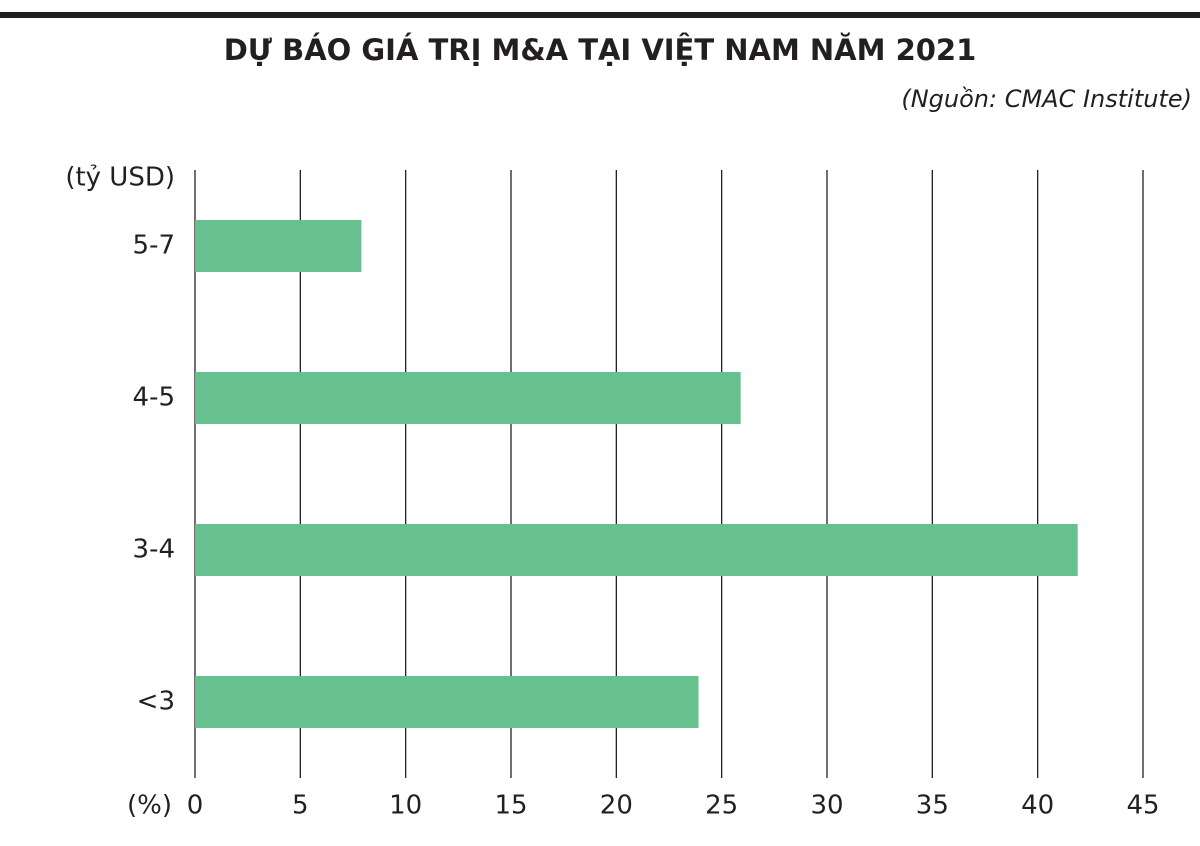  What do you see at coordinates (600, 50) in the screenshot?
I see `chart-title: DỰ BÁO GIÁ TRỊ M&A TẠI VIỆT NAM NĂM 2021` at bounding box center [600, 50].